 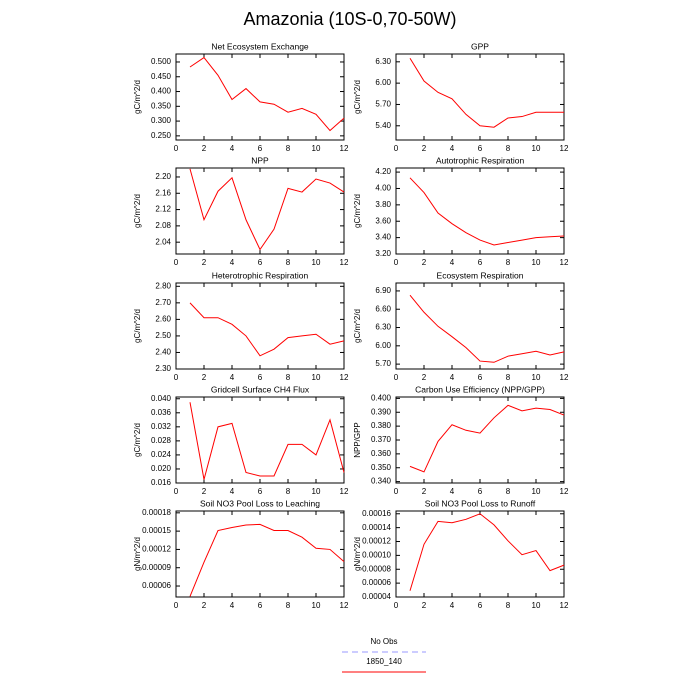 I want to click on y-tick-label: 2.50, so click(x=163, y=335).